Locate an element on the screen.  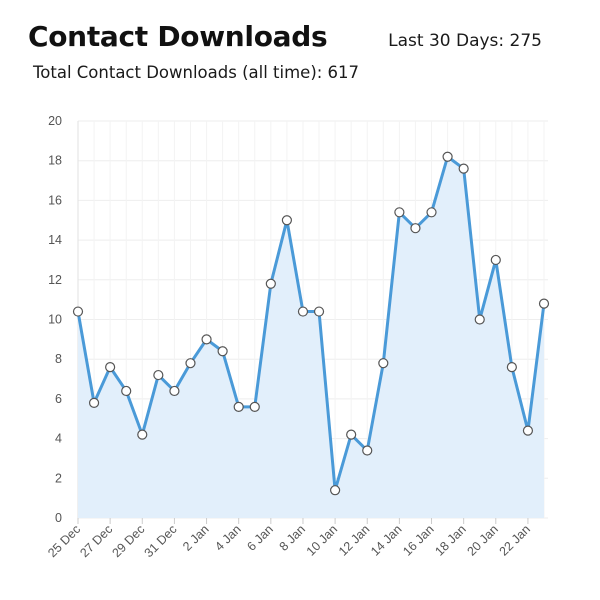
x-tick-label: 6 Jan is located at coordinates (260, 538).